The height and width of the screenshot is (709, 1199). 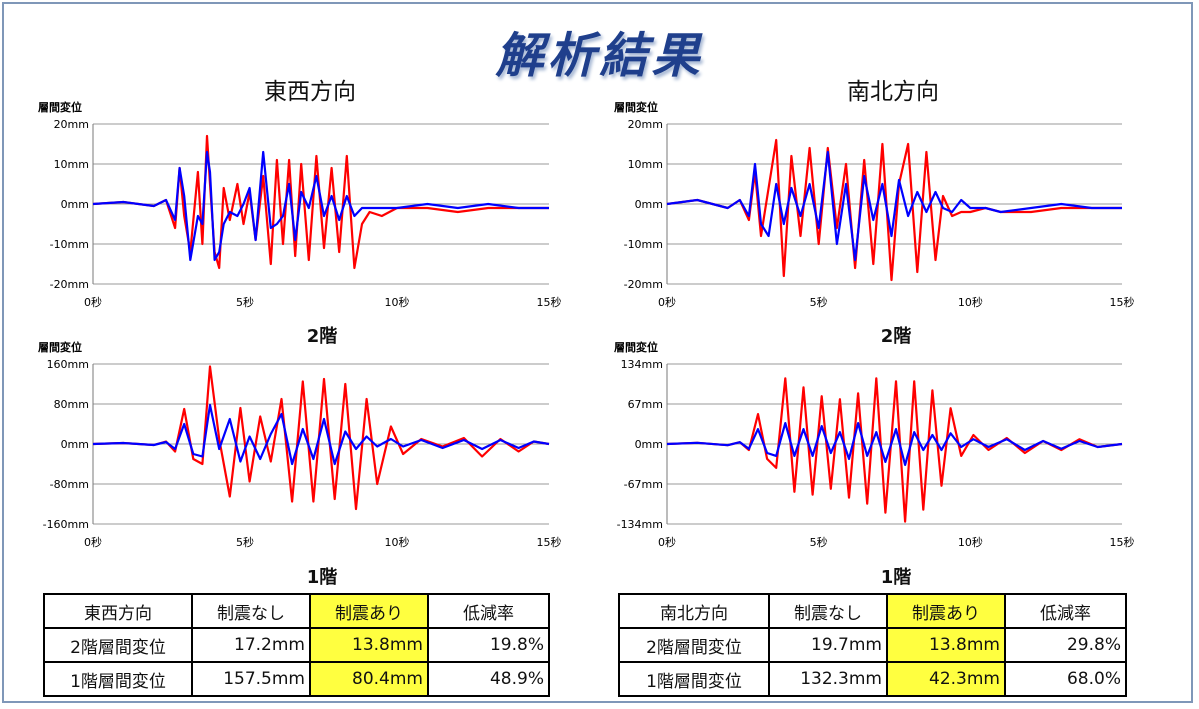 I want to click on y-tick-label: -160mm, so click(x=66, y=524).